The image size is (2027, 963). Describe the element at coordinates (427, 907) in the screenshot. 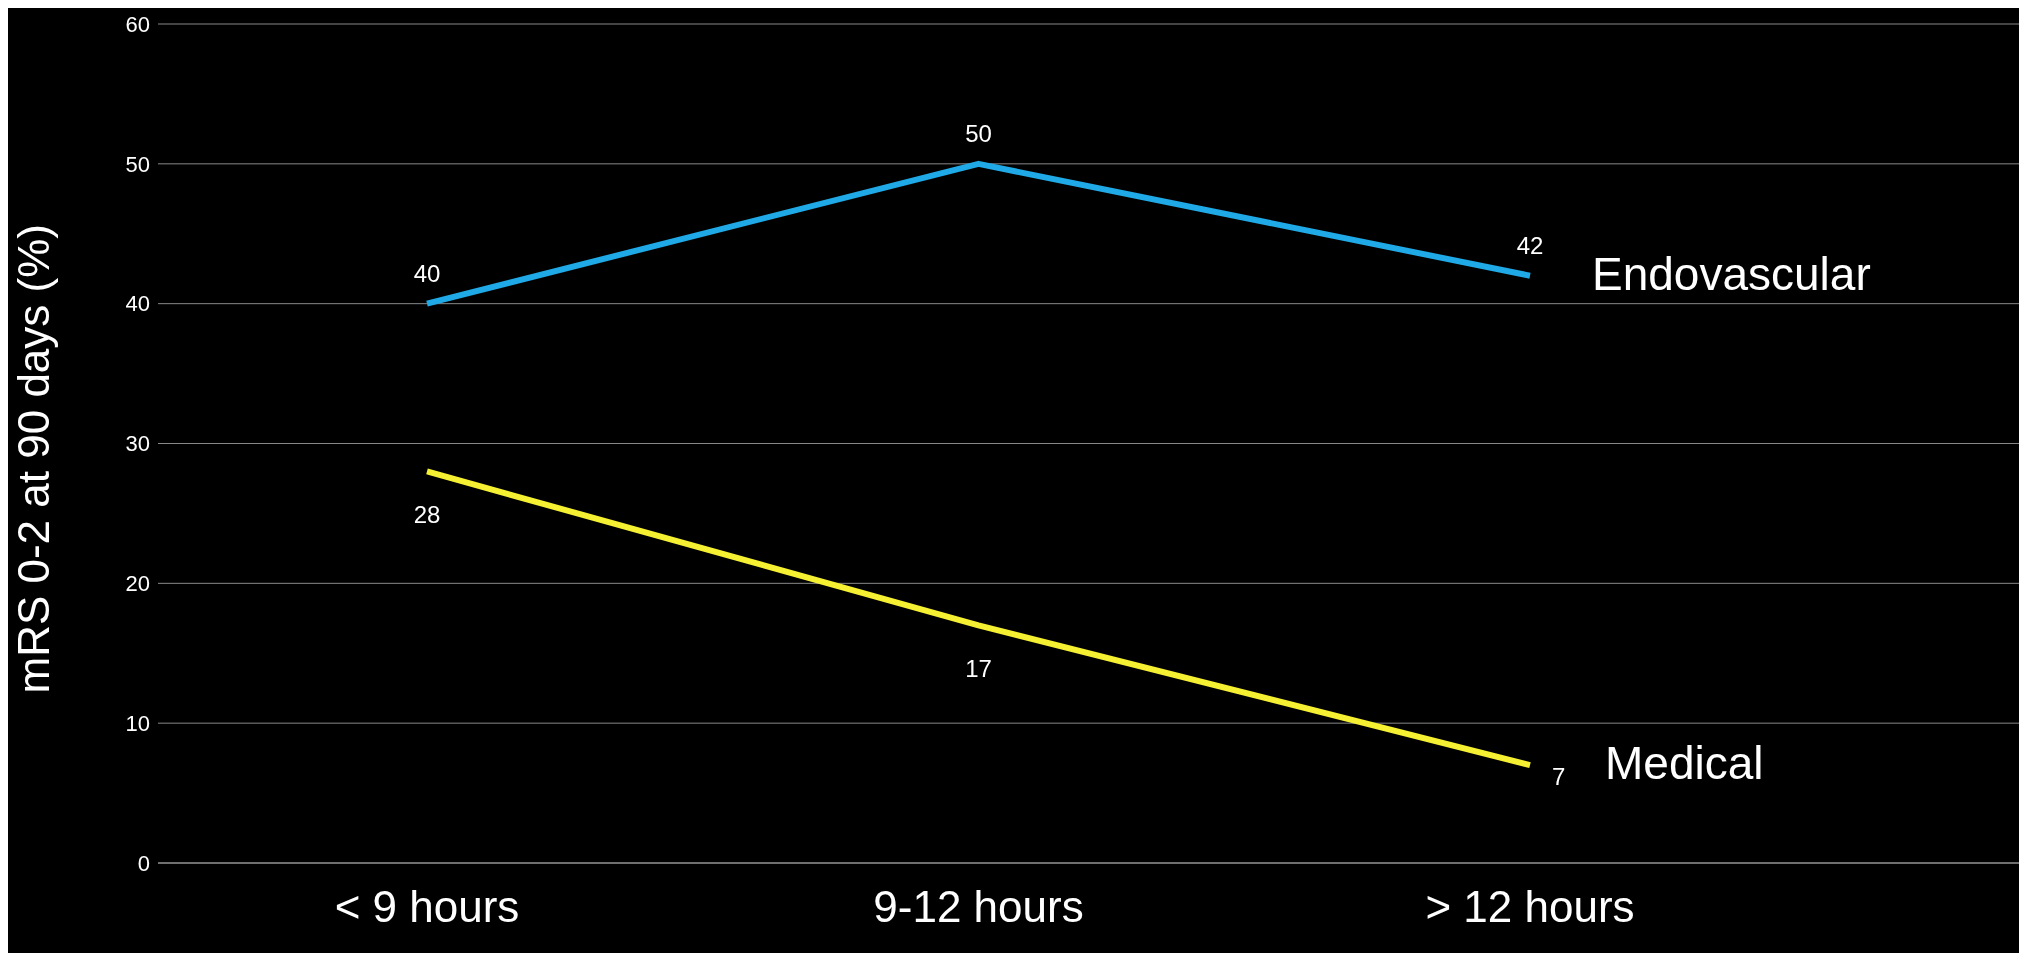

I see `x-tick-label: < 9 hours` at that location.